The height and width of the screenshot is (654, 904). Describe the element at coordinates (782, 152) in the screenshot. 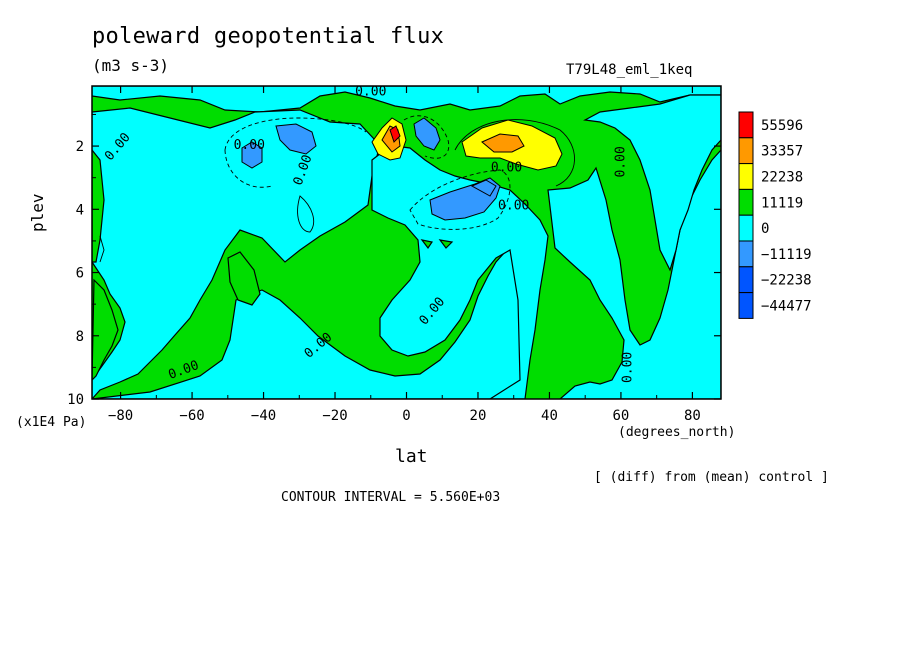

I see `legend-label: 33357` at that location.